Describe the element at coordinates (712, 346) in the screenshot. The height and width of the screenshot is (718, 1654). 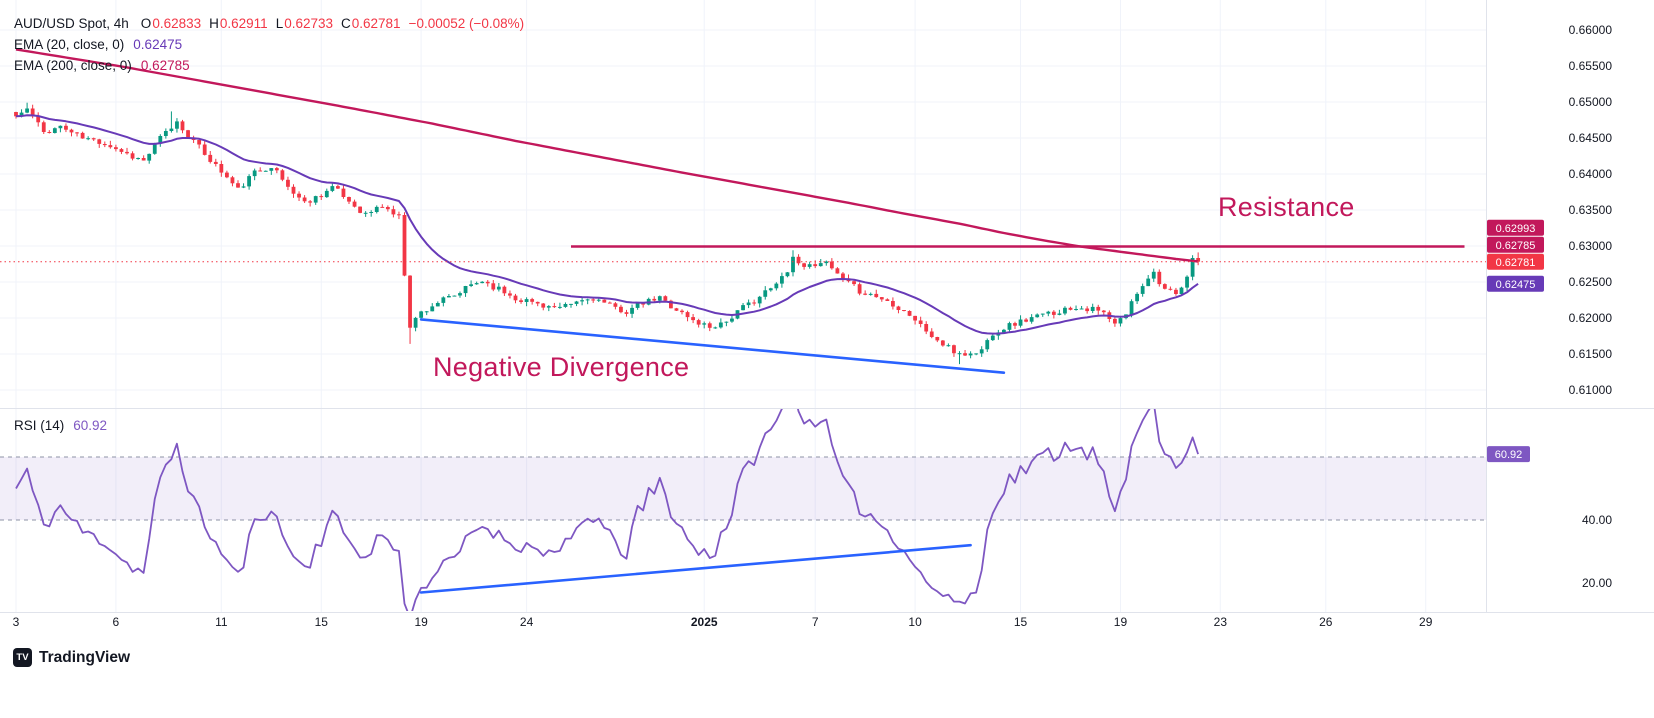
I see `price-divergence-trendline` at that location.